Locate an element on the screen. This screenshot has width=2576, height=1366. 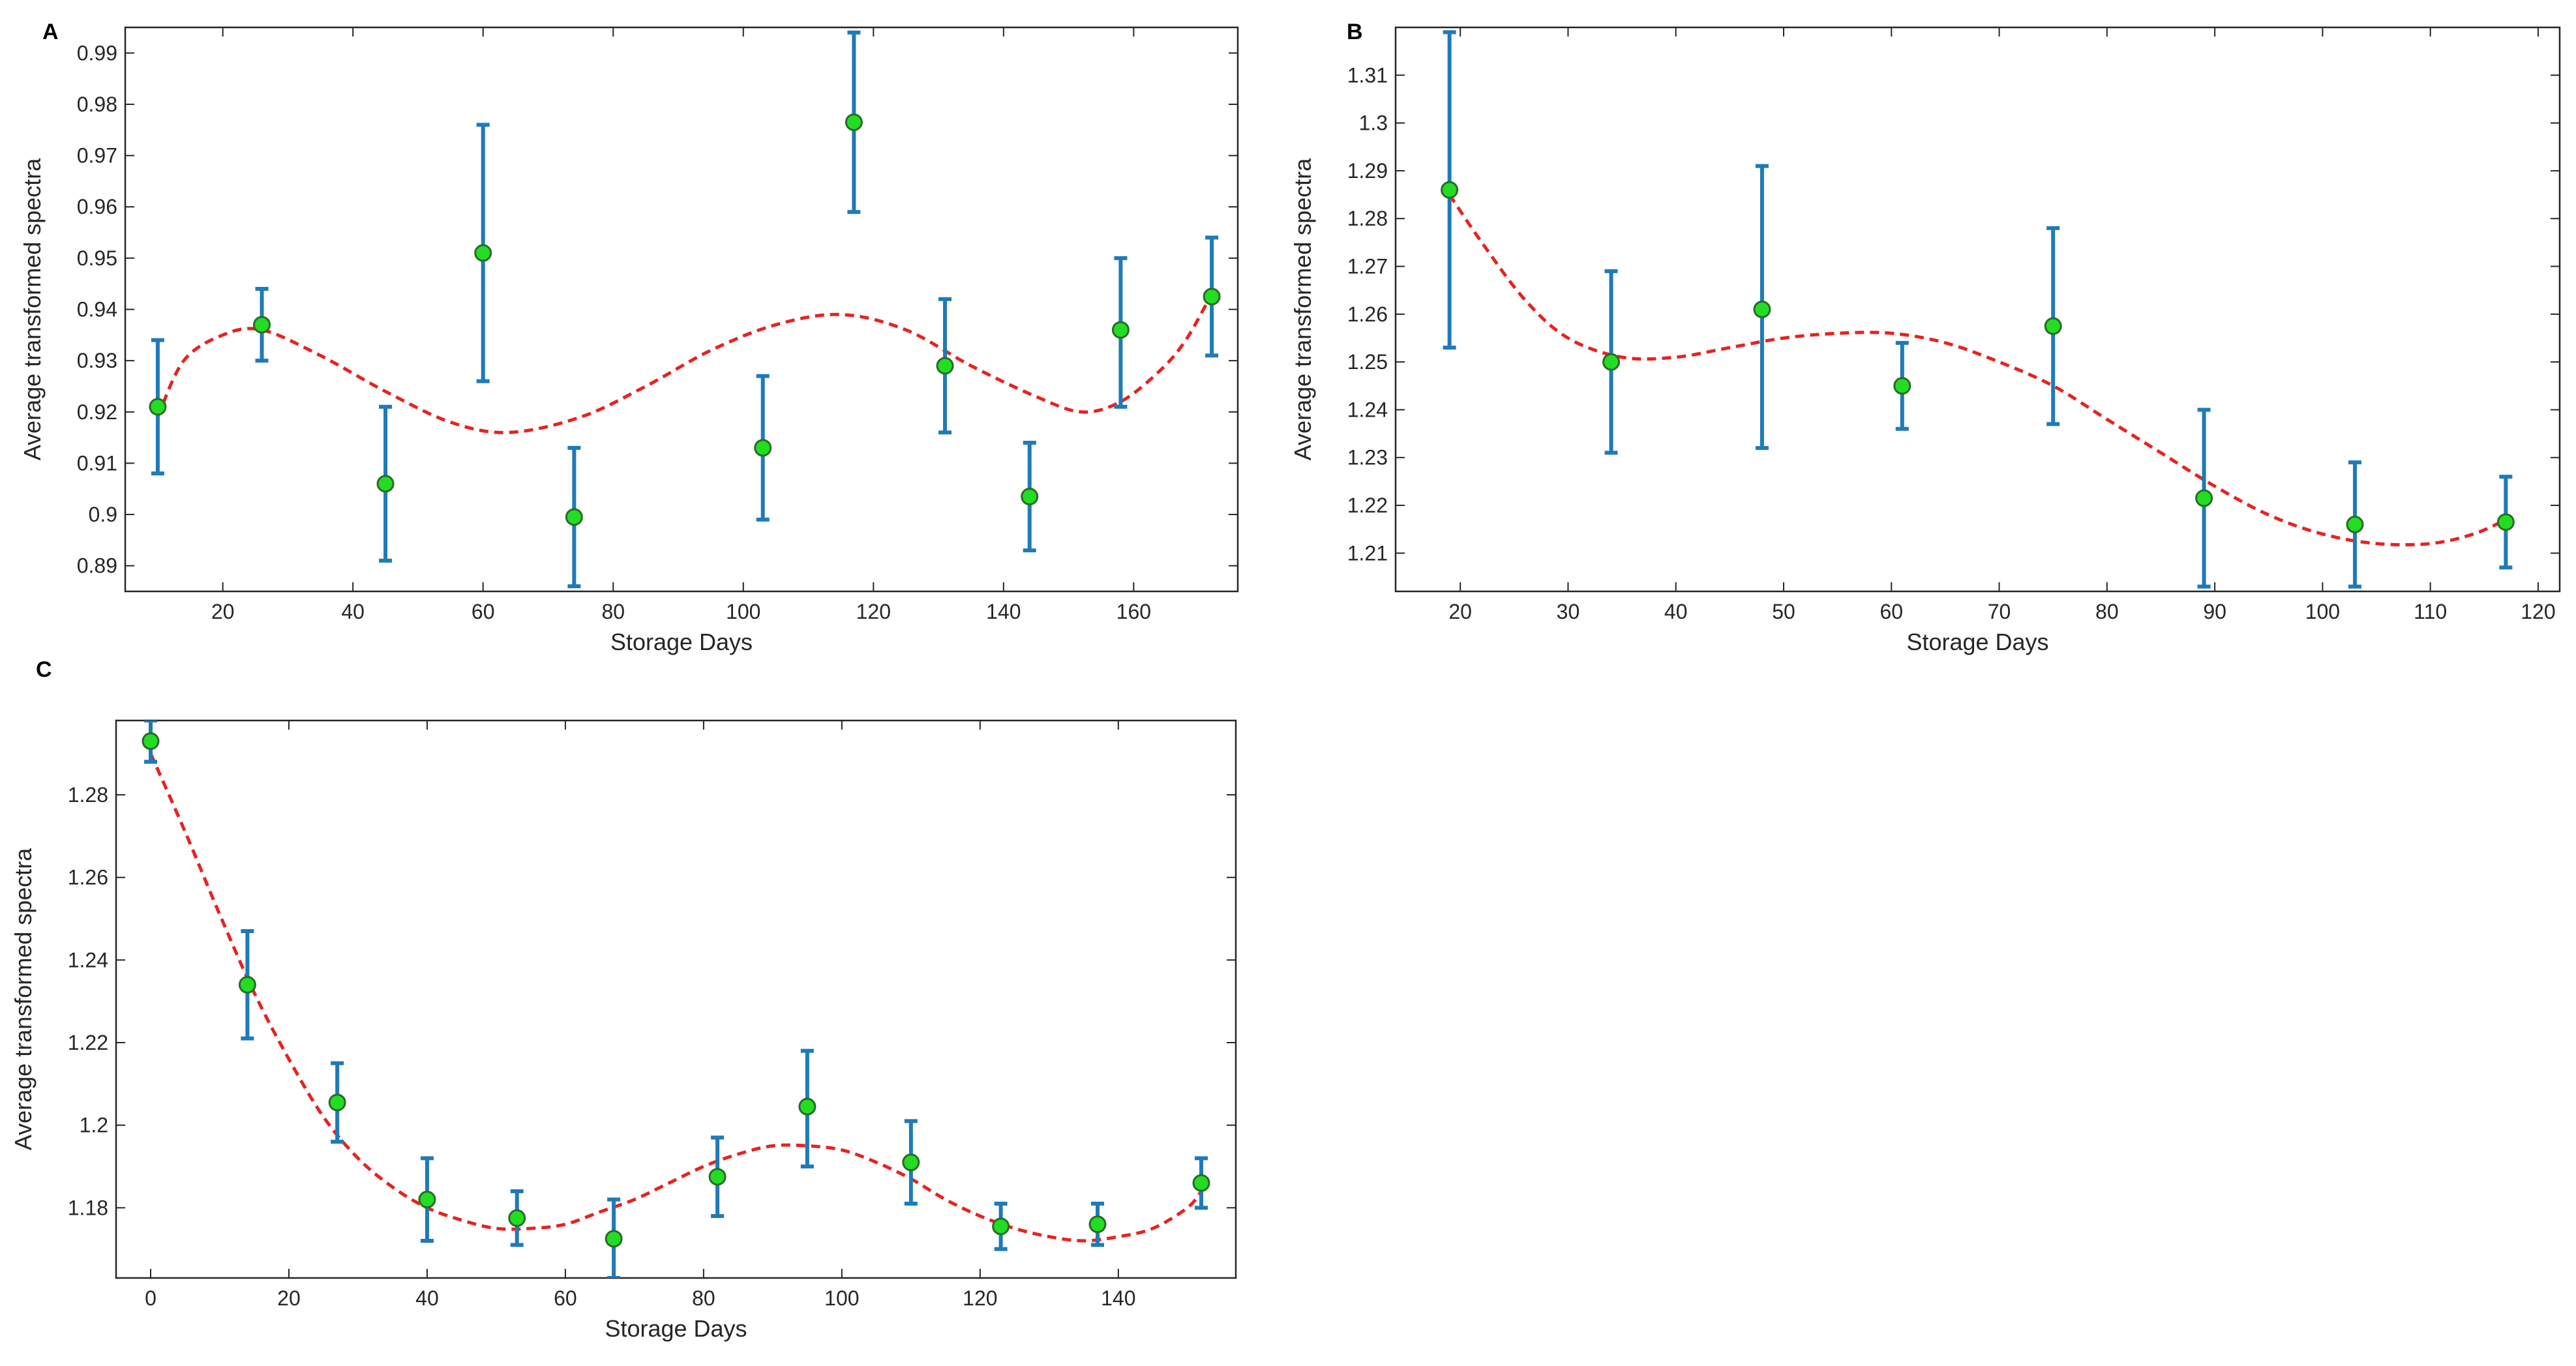
panel-label: B is located at coordinates (1355, 32).